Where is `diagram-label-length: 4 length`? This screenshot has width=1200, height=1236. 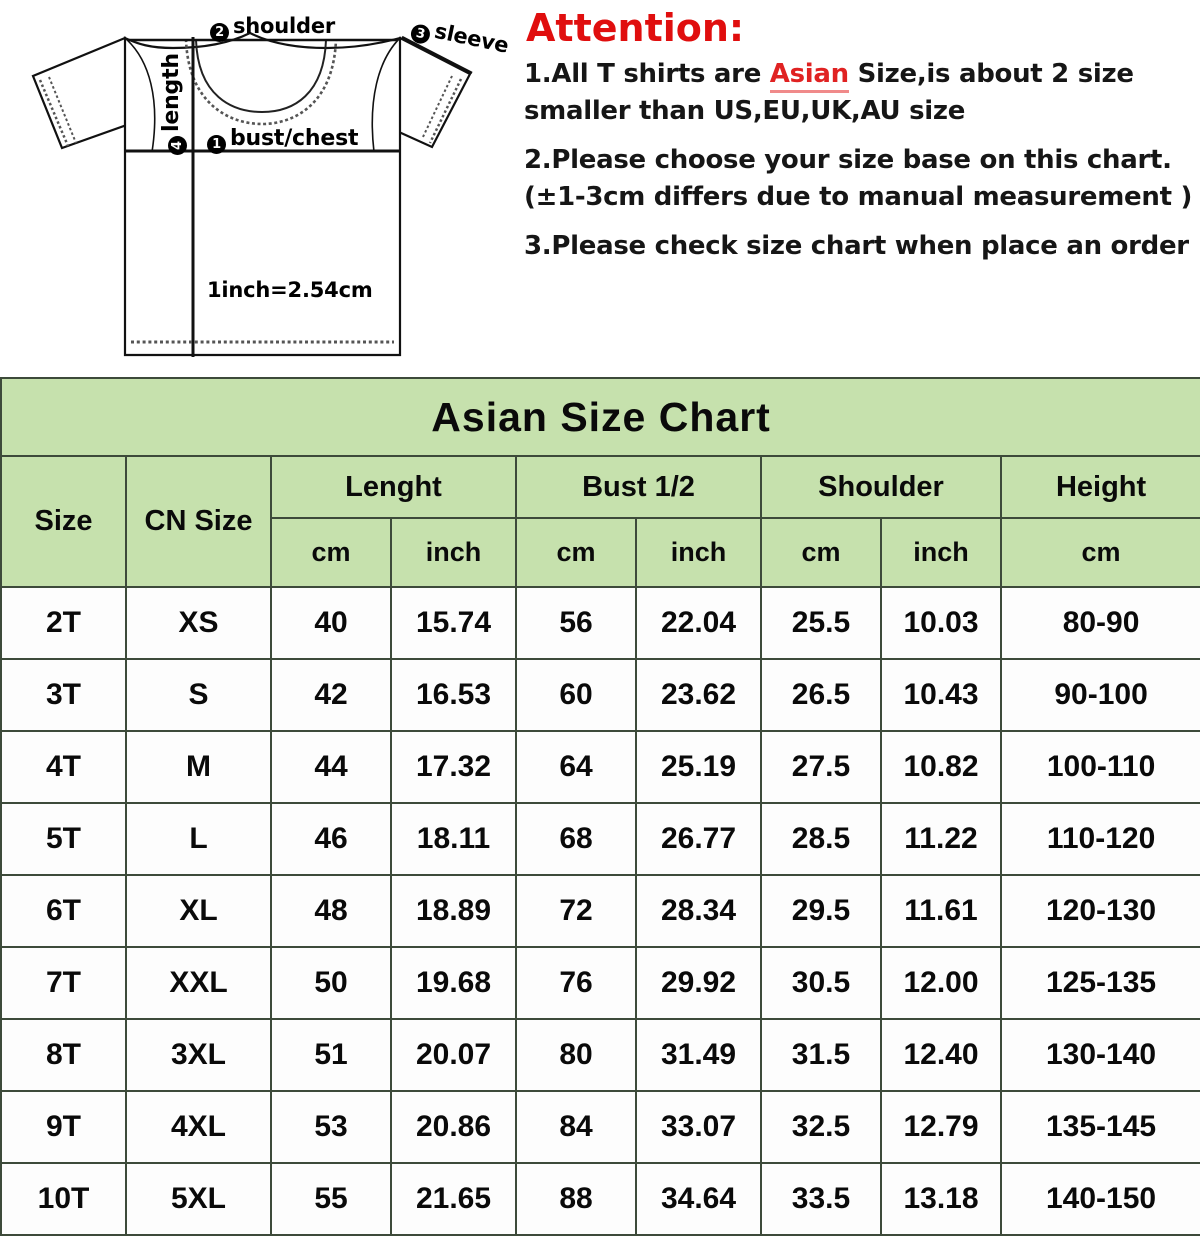
diagram-label-length: 4 length is located at coordinates (173, 104).